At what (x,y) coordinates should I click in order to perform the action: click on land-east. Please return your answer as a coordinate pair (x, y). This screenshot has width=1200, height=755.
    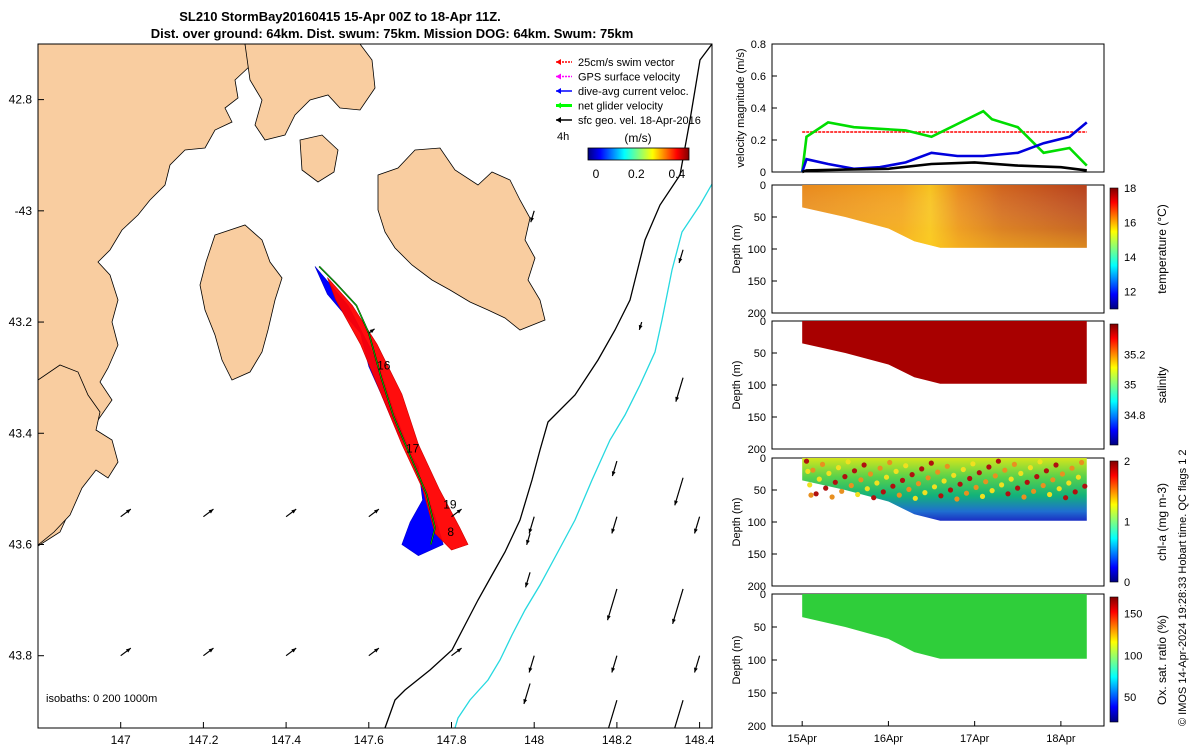
    Looking at the image, I should click on (461, 239).